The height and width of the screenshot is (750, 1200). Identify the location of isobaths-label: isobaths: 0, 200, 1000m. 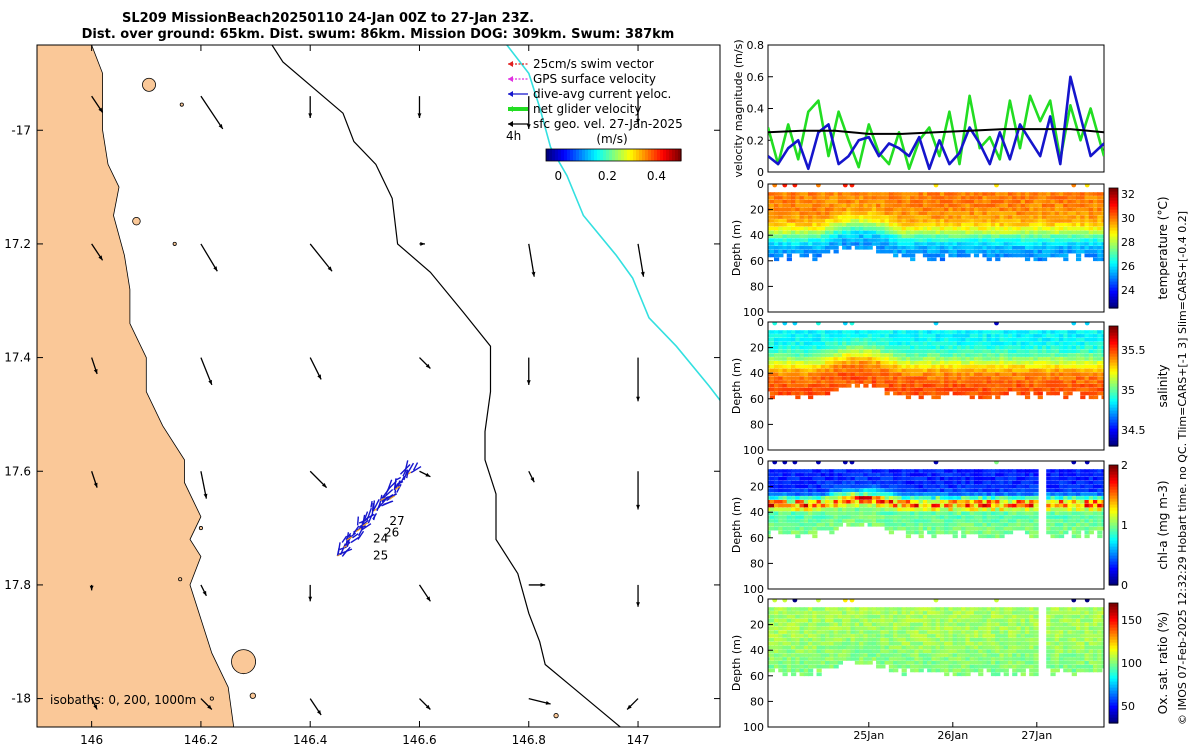
(123, 700).